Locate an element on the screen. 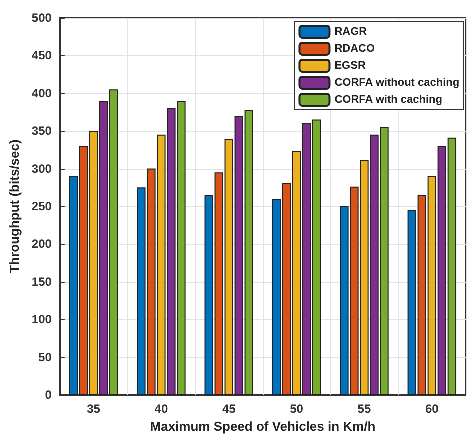  x-tick-label: 40 is located at coordinates (161, 409).